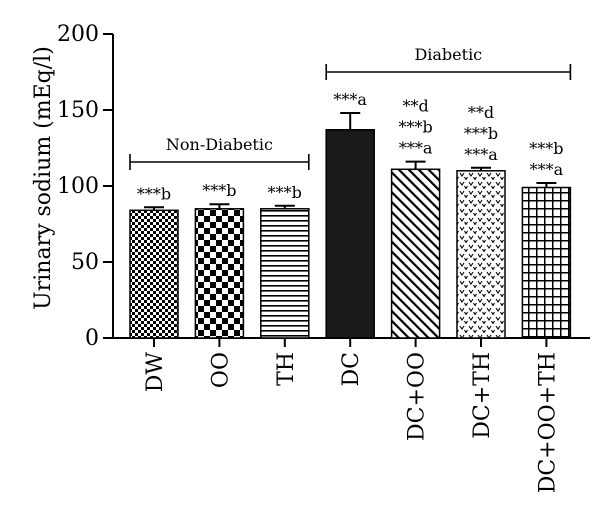 The height and width of the screenshot is (531, 600). I want to click on bar-dc-th, so click(481, 254).